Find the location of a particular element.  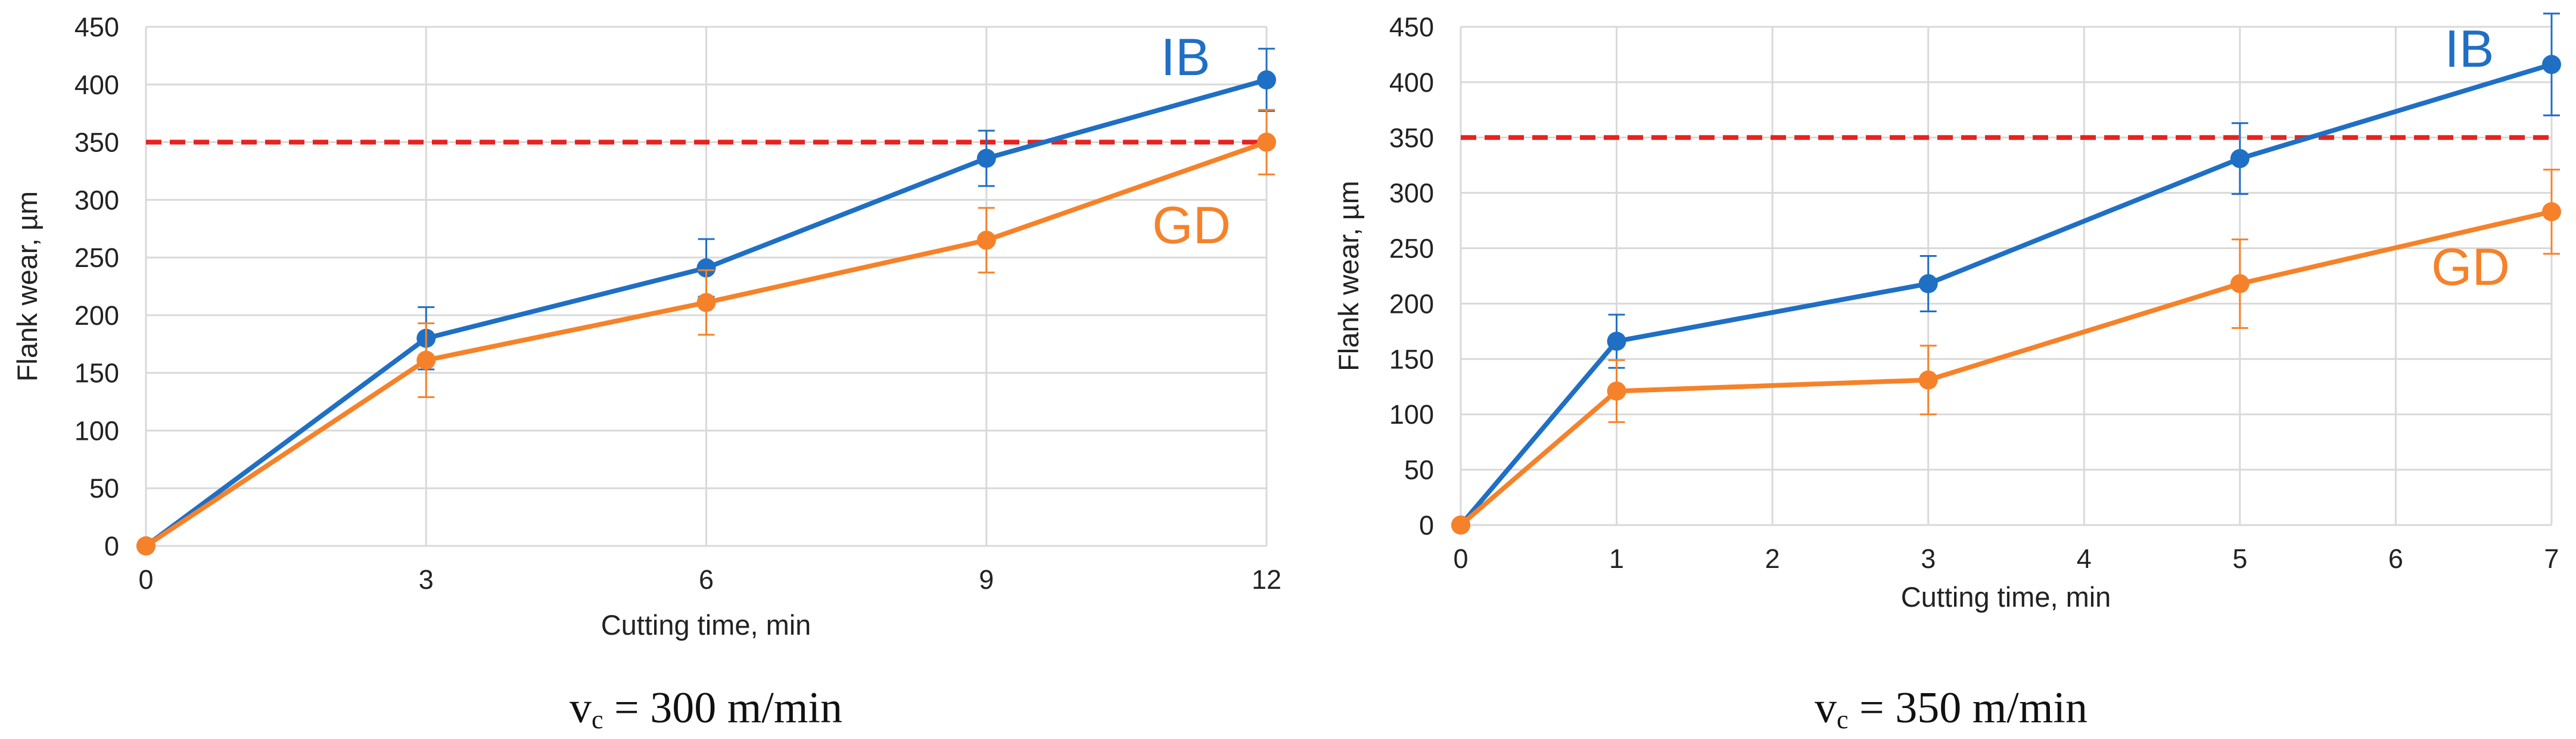

chart-caption: vc = 300 m/min is located at coordinates (706, 709).